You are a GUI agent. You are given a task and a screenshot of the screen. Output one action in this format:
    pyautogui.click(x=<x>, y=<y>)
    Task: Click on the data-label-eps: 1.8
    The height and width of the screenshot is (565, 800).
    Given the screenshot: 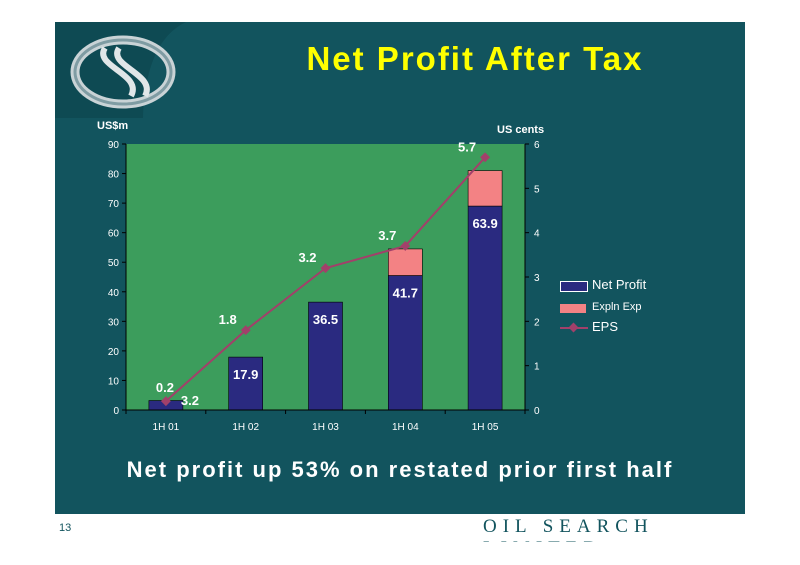 What is the action you would take?
    pyautogui.click(x=228, y=319)
    